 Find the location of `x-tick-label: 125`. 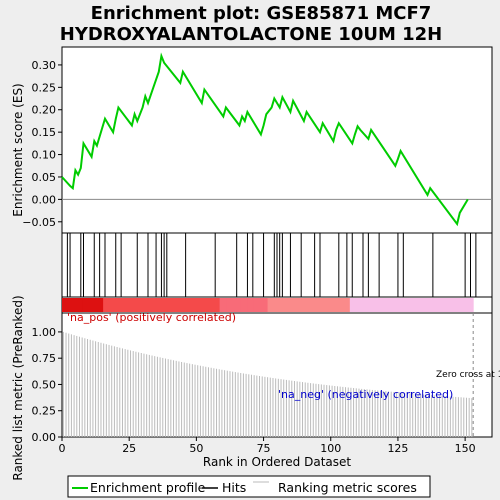

x-tick-label: 125 is located at coordinates (397, 448).